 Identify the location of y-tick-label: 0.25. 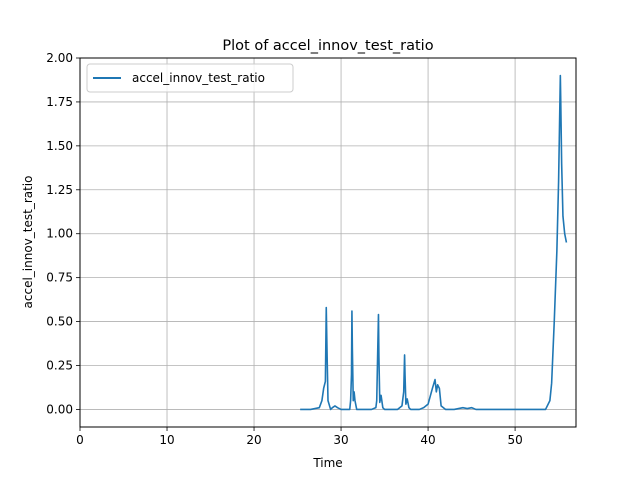
(59, 366).